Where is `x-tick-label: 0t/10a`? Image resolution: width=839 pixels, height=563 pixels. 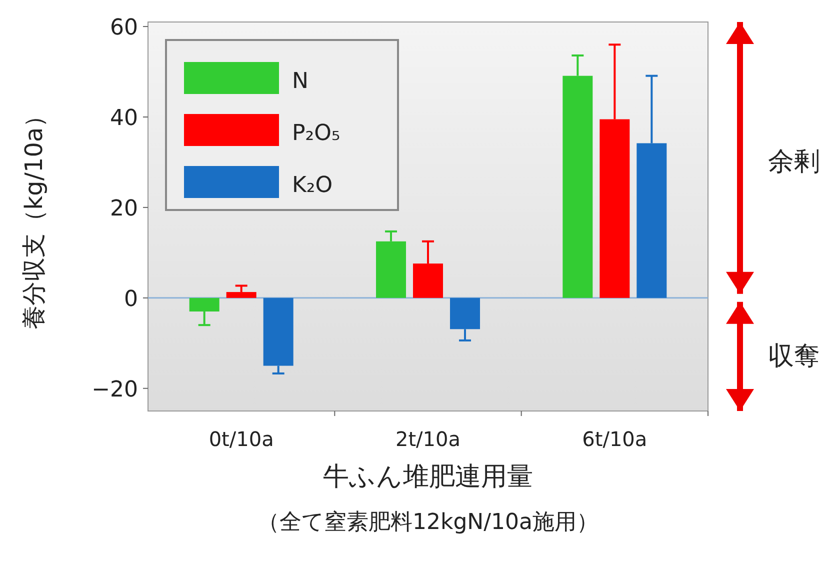 x-tick-label: 0t/10a is located at coordinates (241, 439).